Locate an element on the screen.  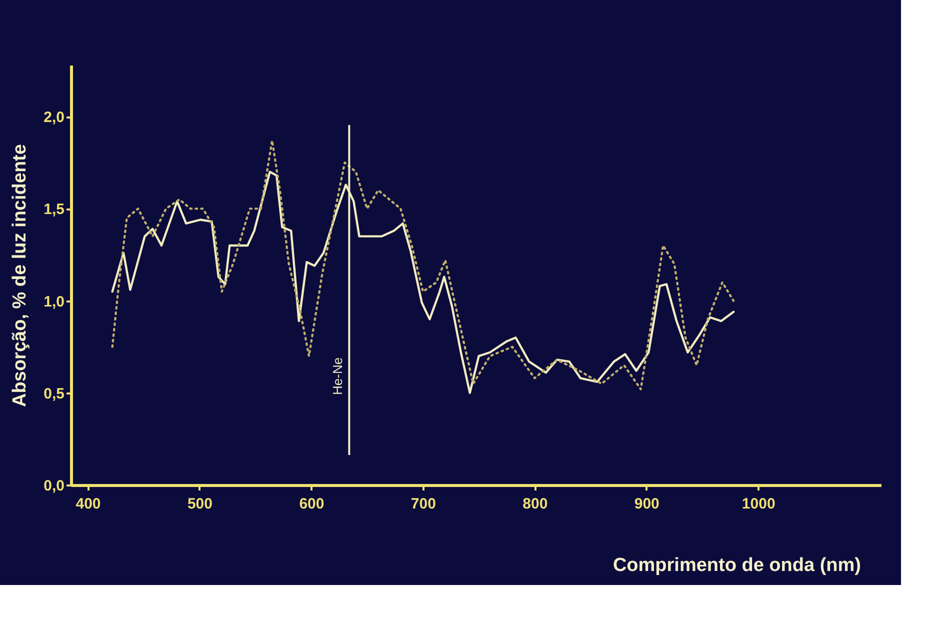
ref-line-label: He-Ne is located at coordinates (338, 376).